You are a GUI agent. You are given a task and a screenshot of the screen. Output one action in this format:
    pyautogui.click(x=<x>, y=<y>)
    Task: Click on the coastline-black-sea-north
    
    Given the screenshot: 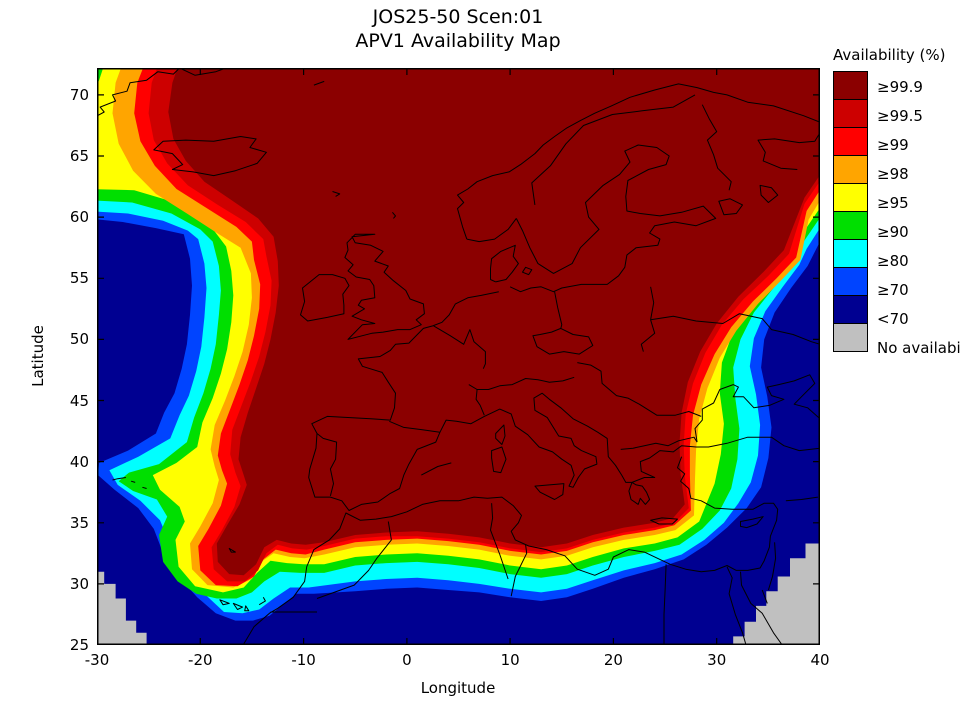 What is the action you would take?
    pyautogui.click(x=757, y=408)
    